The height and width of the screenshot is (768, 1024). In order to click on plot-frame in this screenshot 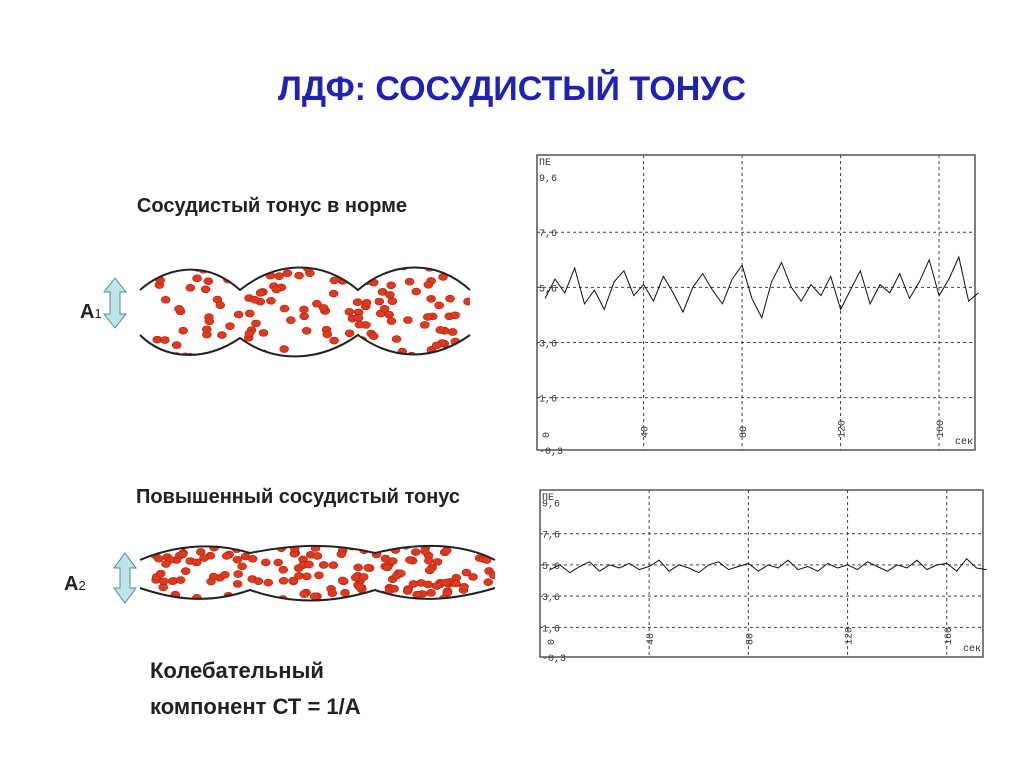, I will do `click(761, 573)`.